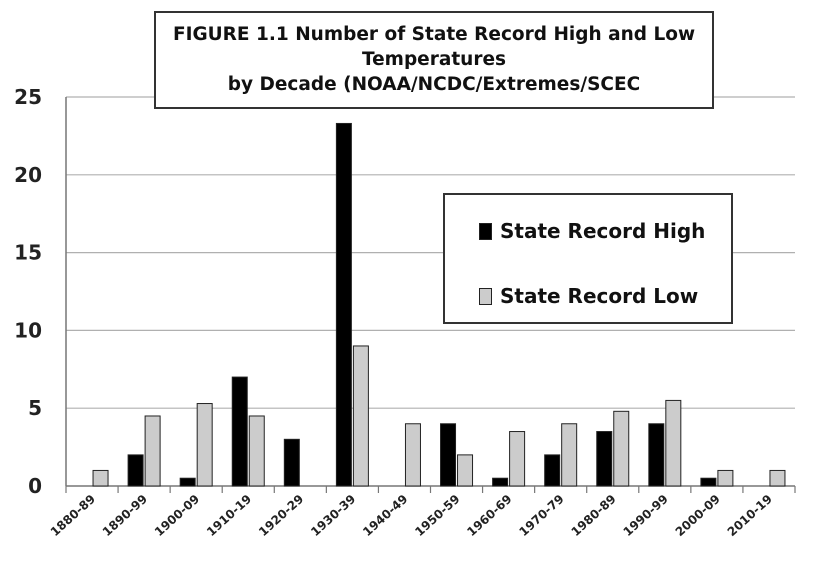  What do you see at coordinates (35, 408) in the screenshot?
I see `y-tick-label: 5` at bounding box center [35, 408].